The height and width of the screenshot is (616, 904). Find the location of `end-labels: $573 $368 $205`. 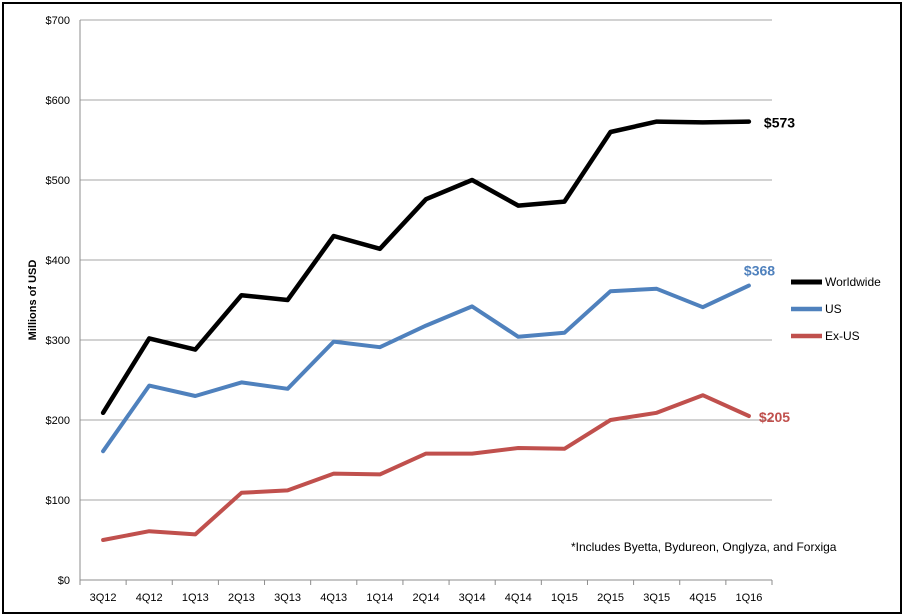

end-labels: $573 $368 $205 is located at coordinates (769, 270).